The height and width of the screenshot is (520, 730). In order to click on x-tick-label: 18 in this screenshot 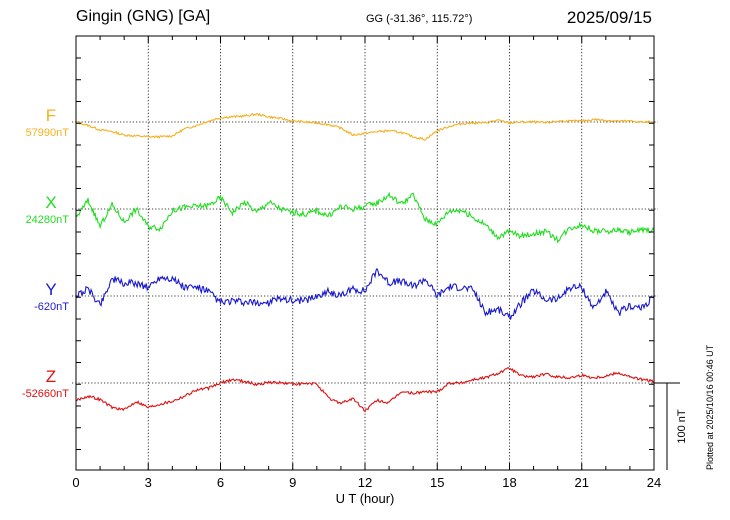, I will do `click(509, 482)`.